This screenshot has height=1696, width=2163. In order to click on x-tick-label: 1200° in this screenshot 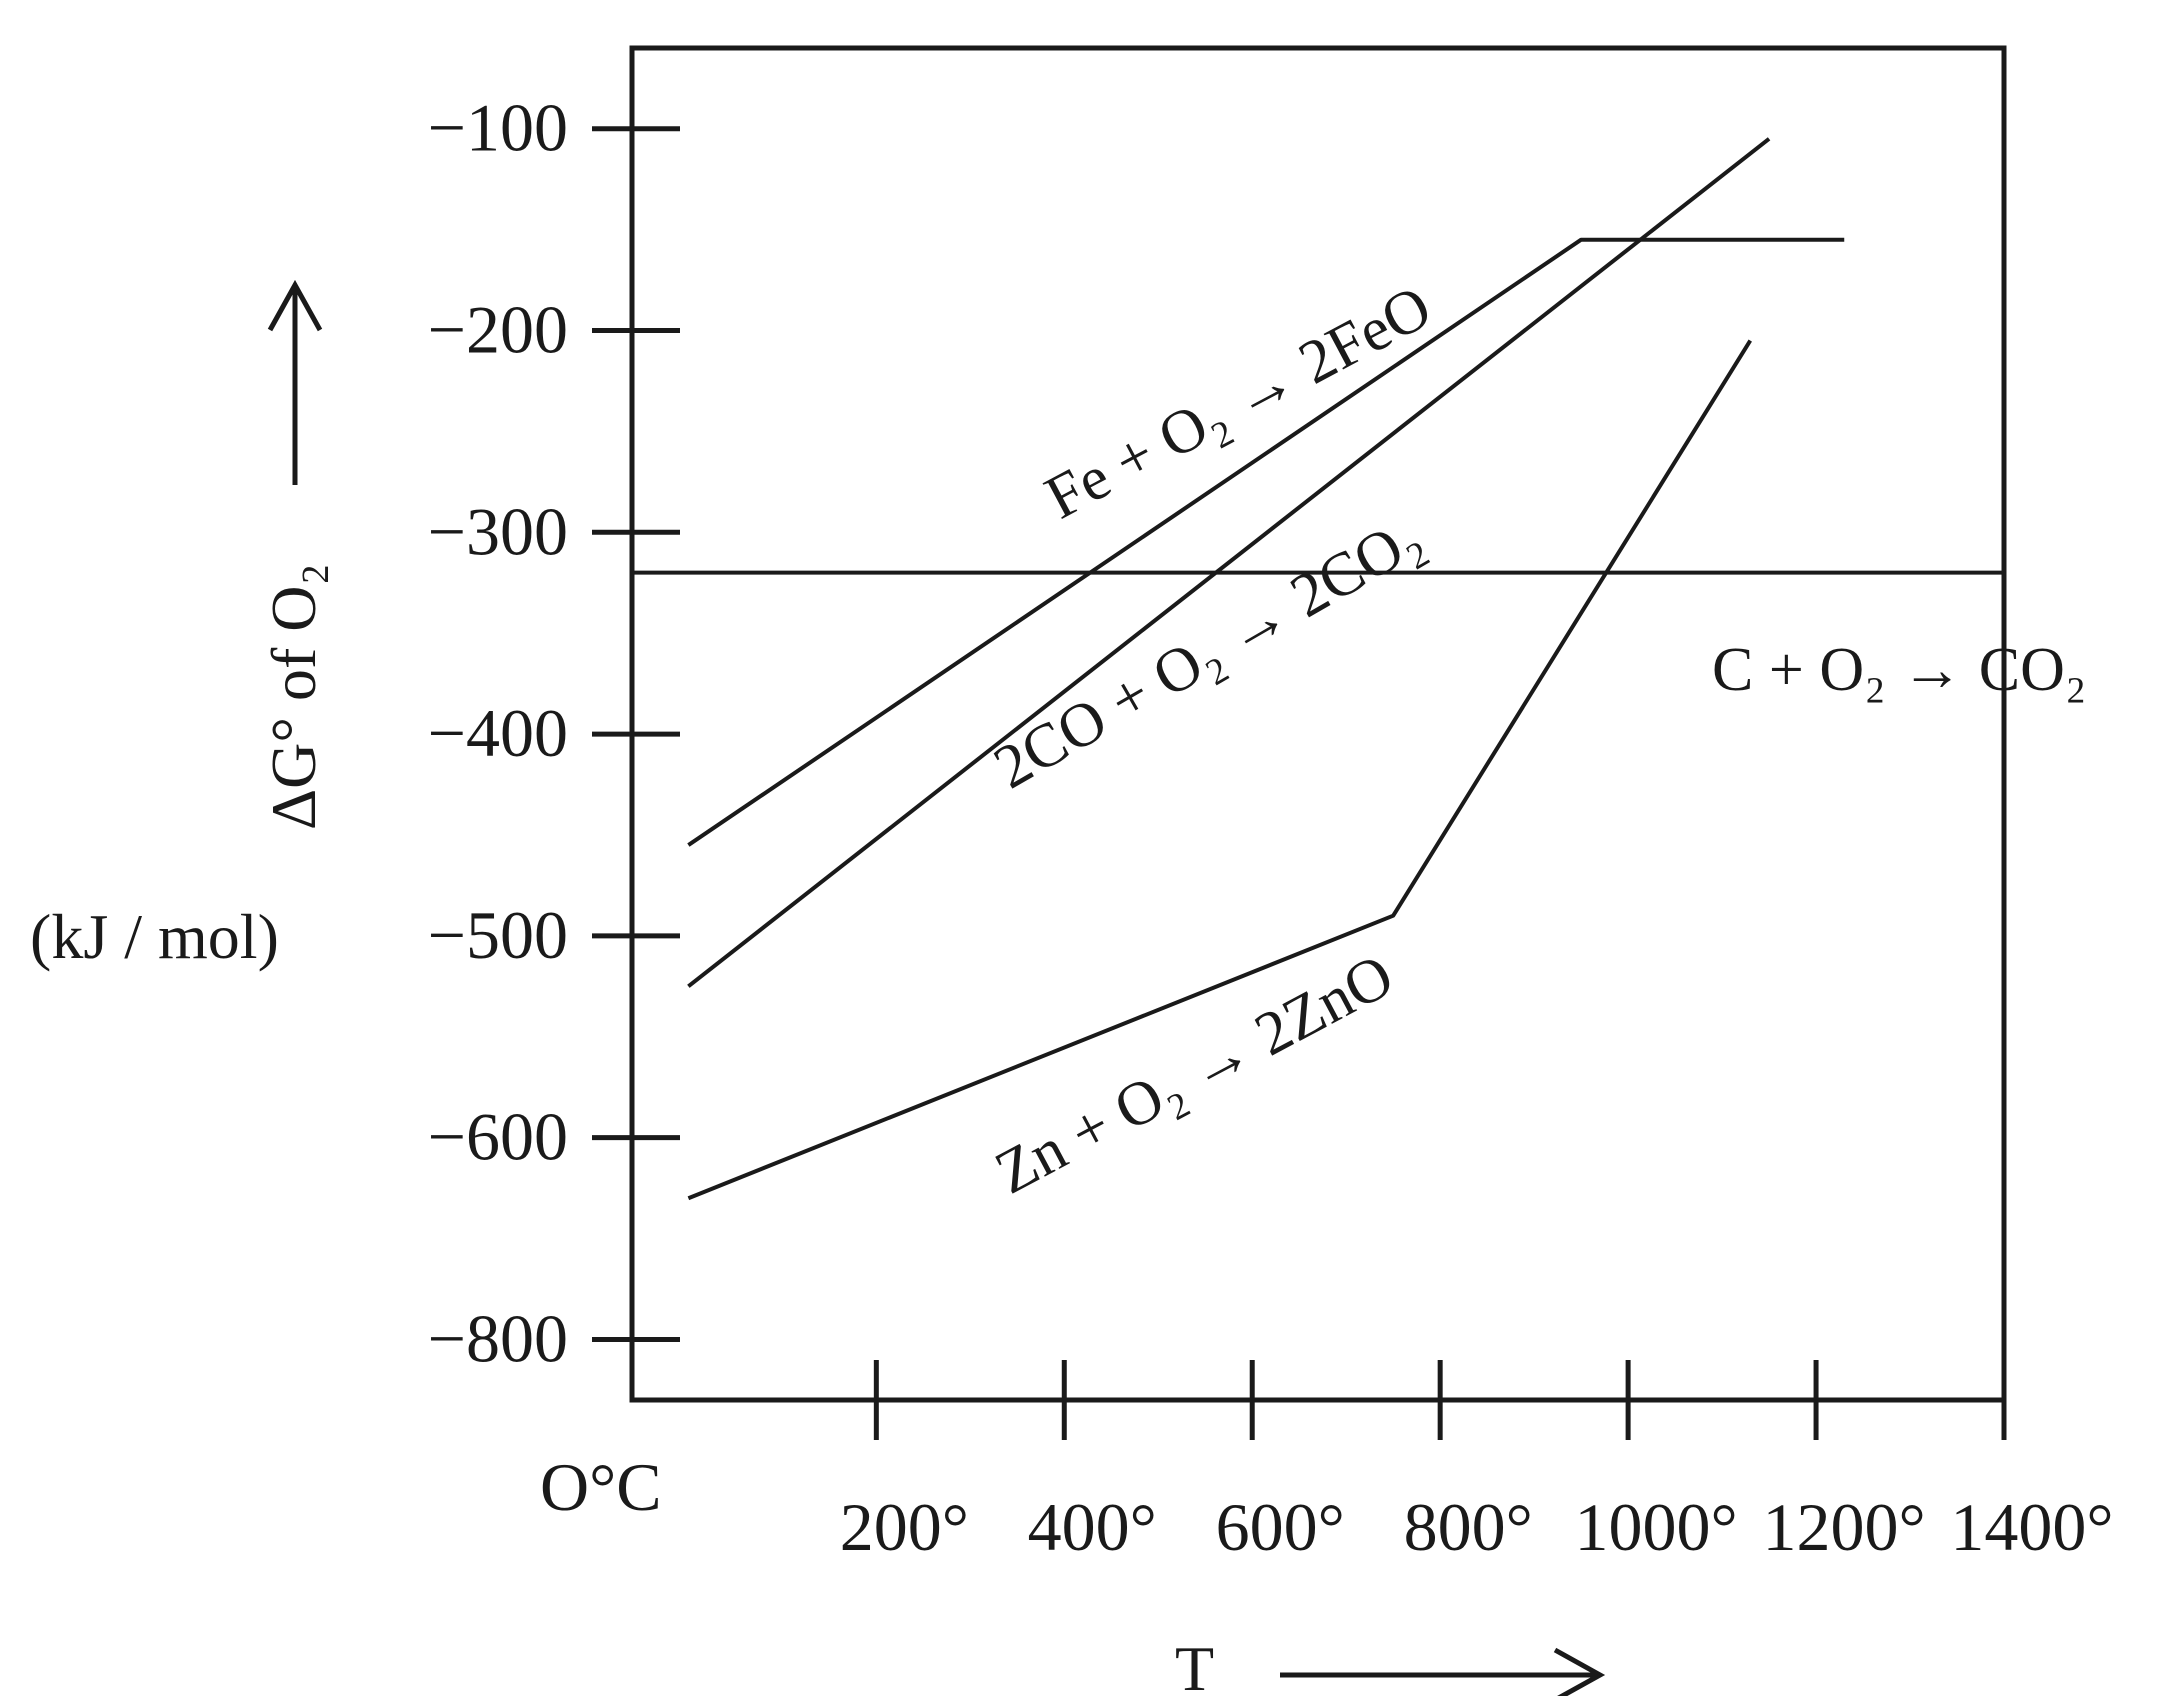, I will do `click(1843, 1527)`.